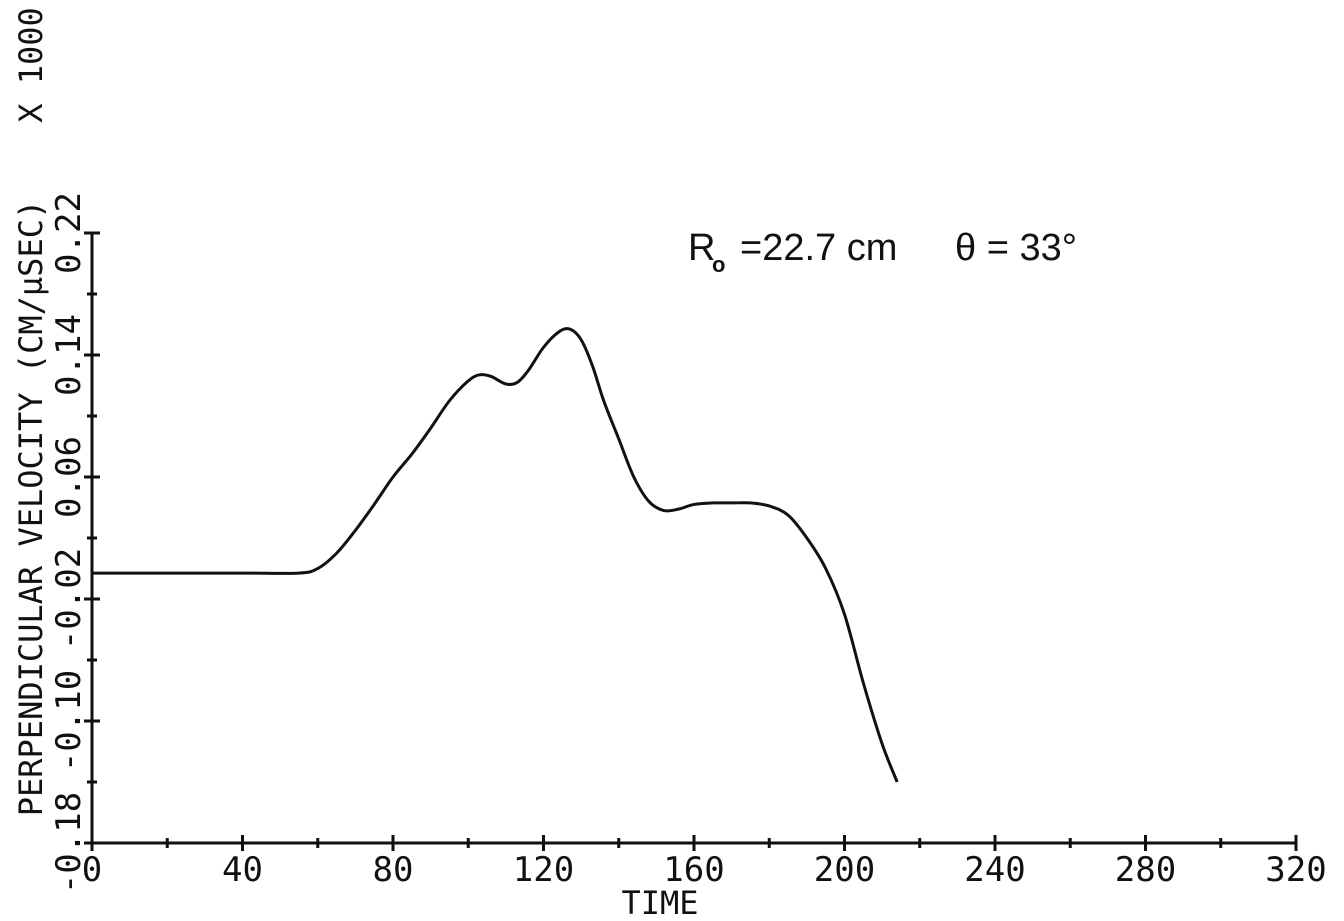 This screenshot has width=1344, height=921. I want to click on y-tick-label: 0.14, so click(69, 355).